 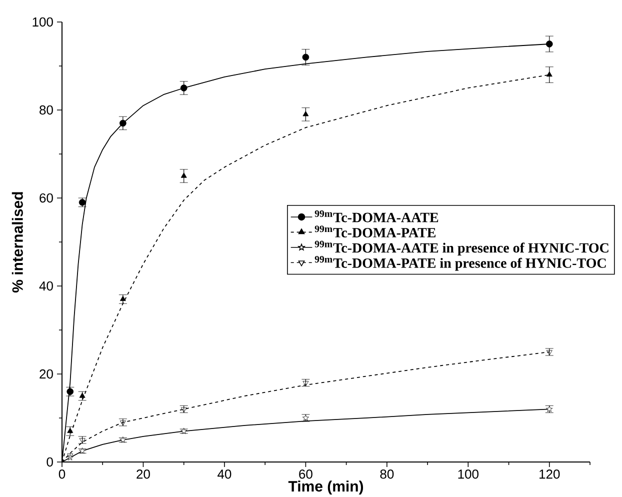 What do you see at coordinates (46, 110) in the screenshot?
I see `y-tick-label: 80` at bounding box center [46, 110].